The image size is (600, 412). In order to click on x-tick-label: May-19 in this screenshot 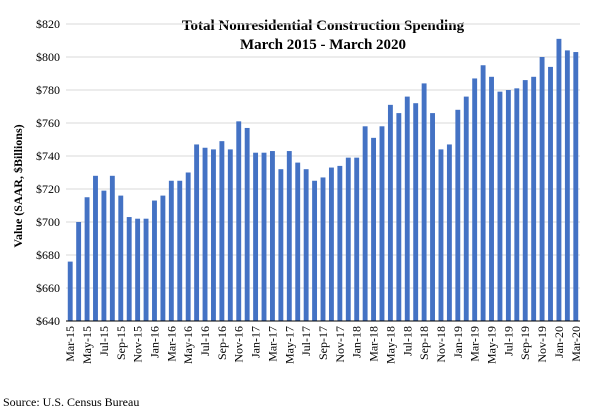, I will do `click(492, 345)`.